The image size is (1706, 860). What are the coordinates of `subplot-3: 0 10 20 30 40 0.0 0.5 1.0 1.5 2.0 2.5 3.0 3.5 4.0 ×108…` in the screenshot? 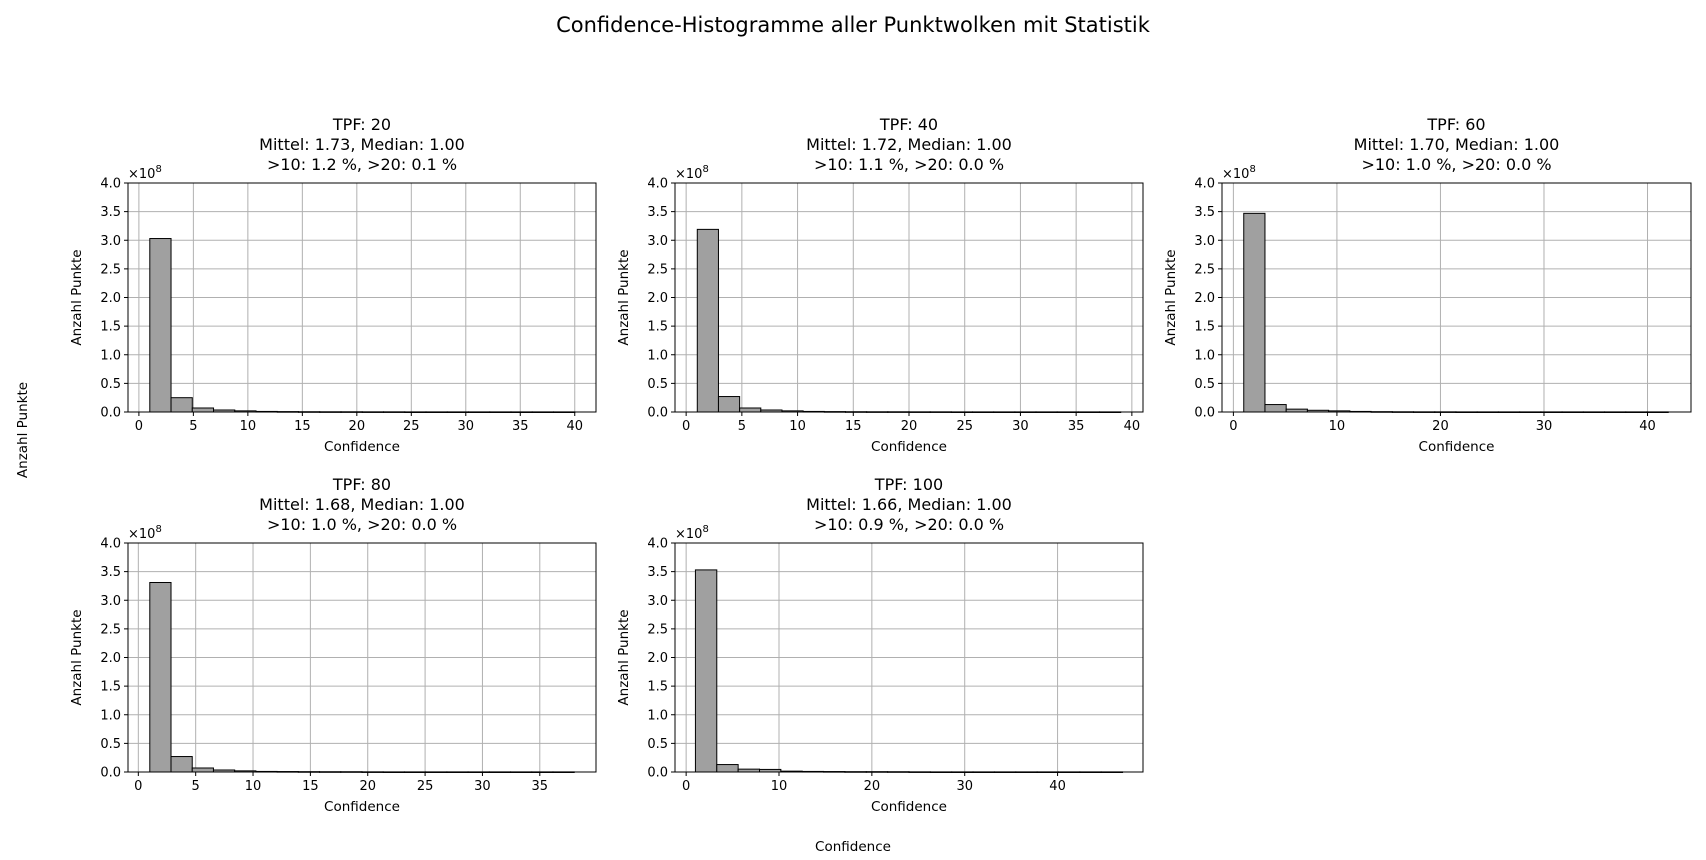 It's located at (1427, 285).